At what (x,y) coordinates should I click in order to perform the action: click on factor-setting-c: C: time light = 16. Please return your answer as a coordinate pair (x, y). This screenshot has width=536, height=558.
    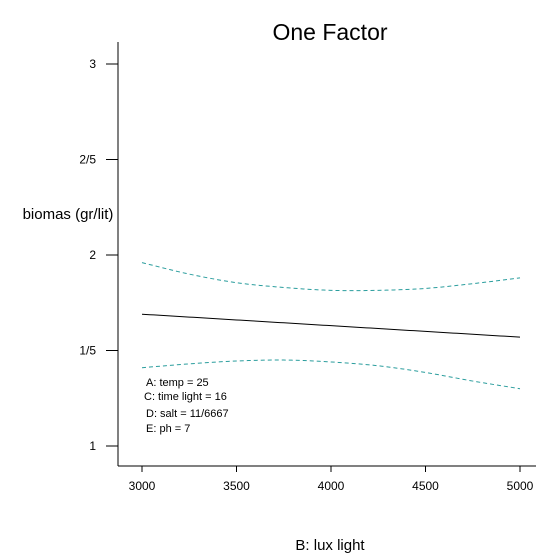
    Looking at the image, I should click on (185, 397).